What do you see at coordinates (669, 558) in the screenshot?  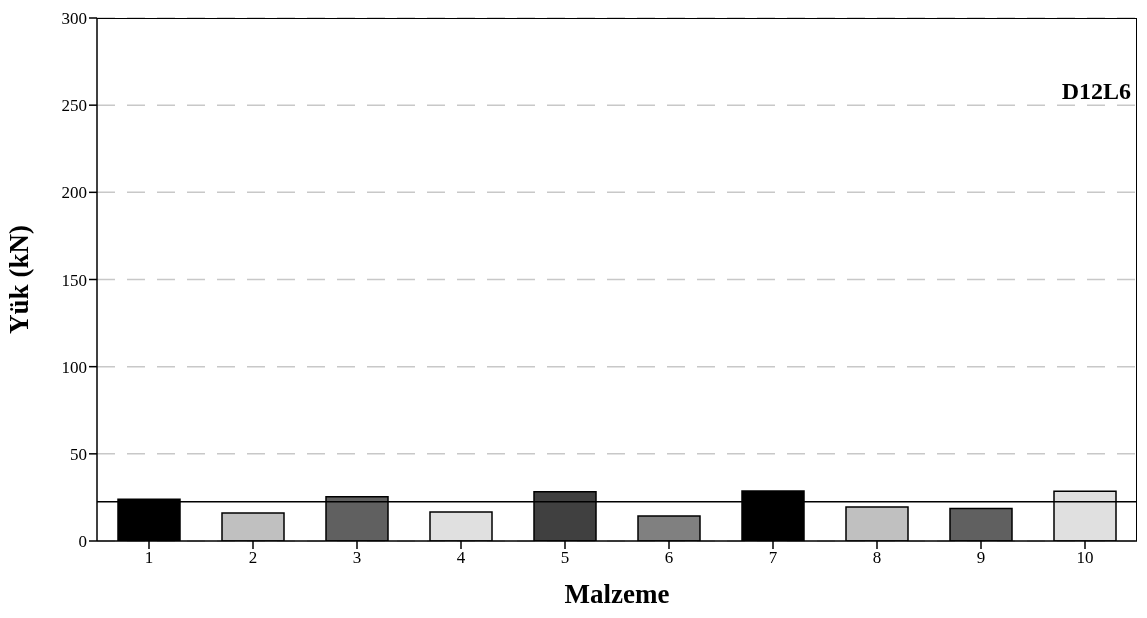 I see `x-tick-label: 6` at bounding box center [669, 558].